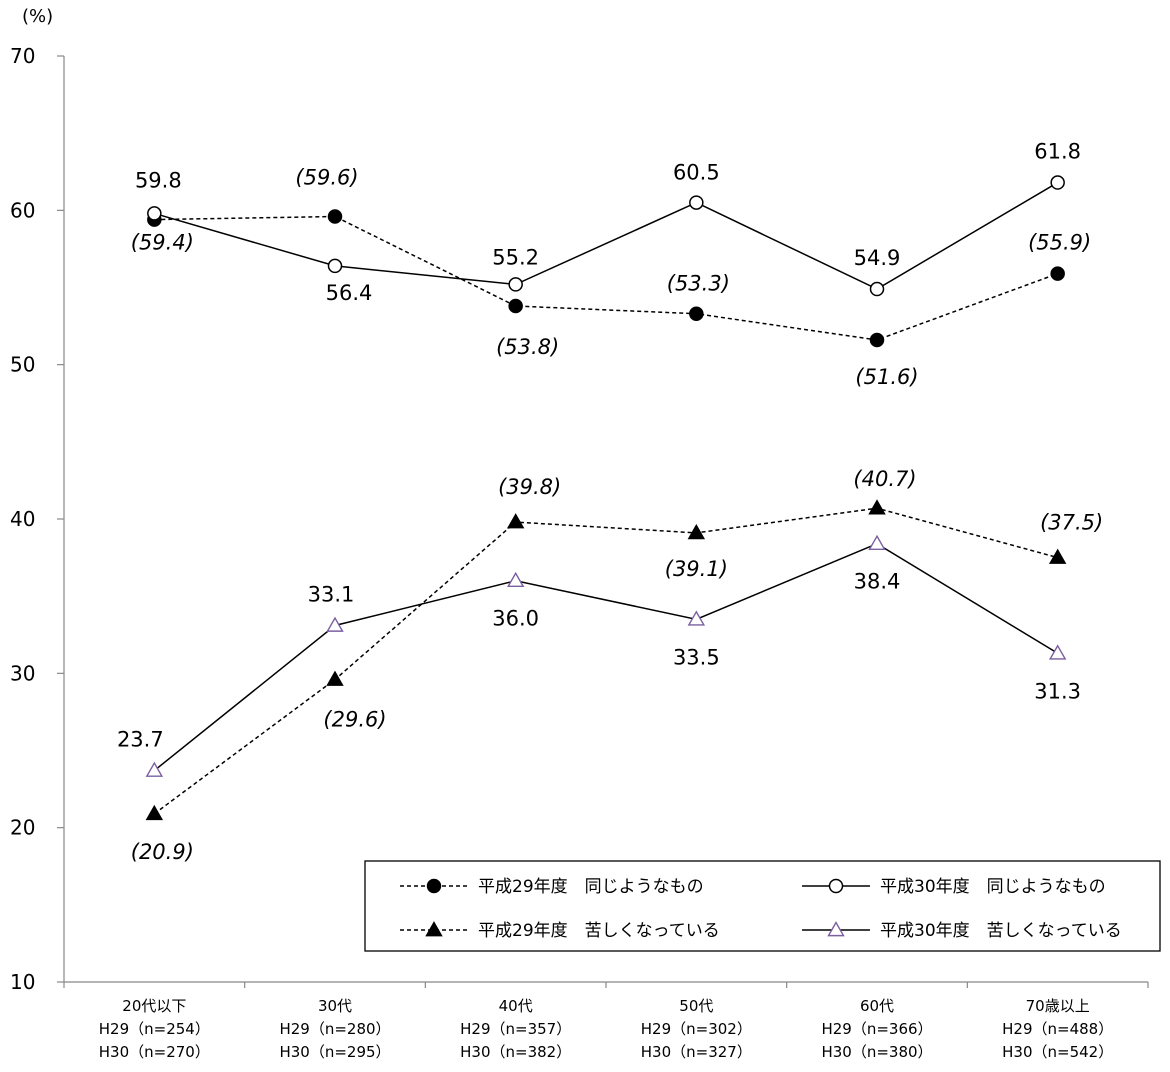 The height and width of the screenshot is (1072, 1170). Describe the element at coordinates (696, 1006) in the screenshot. I see `x-category-label: 50代` at that location.